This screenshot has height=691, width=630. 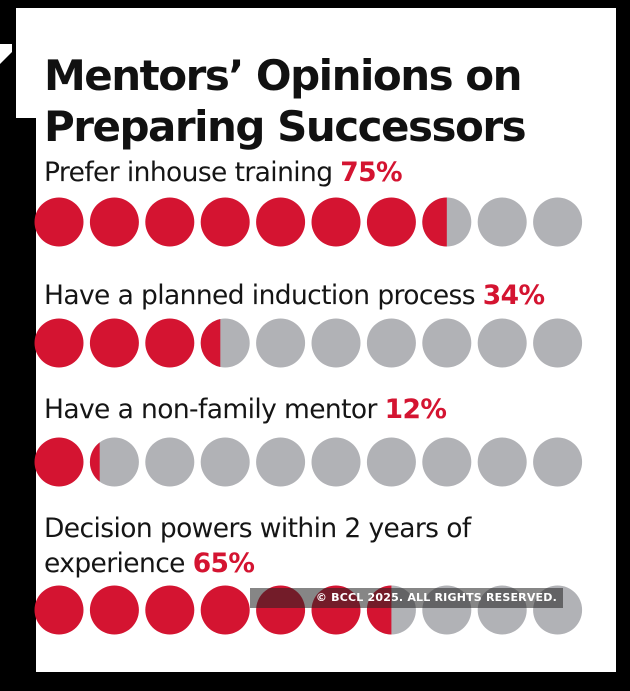 What do you see at coordinates (371, 172) in the screenshot?
I see `item-value-label: 75%` at bounding box center [371, 172].